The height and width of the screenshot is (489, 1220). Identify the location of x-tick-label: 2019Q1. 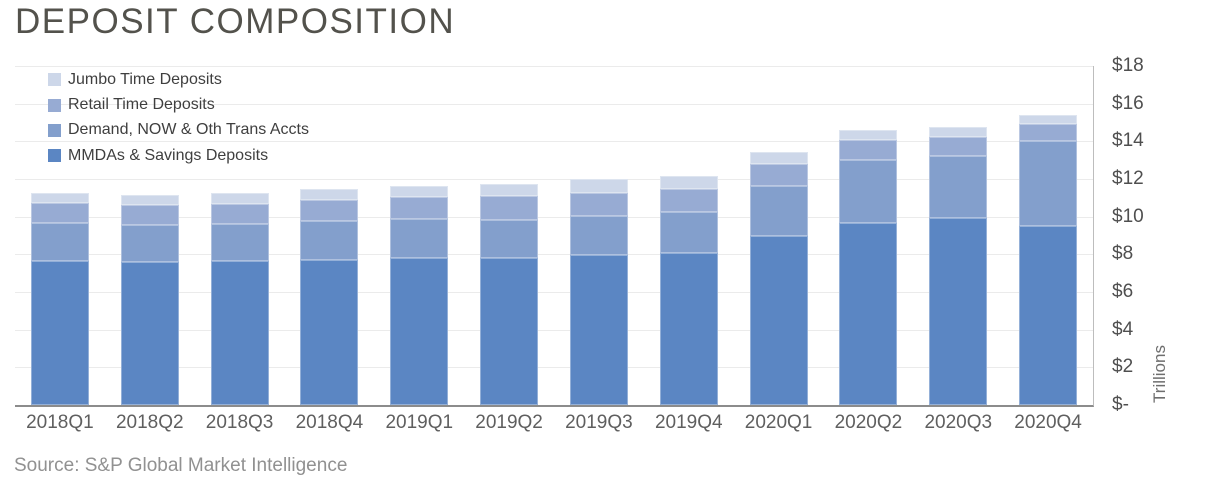
(419, 422).